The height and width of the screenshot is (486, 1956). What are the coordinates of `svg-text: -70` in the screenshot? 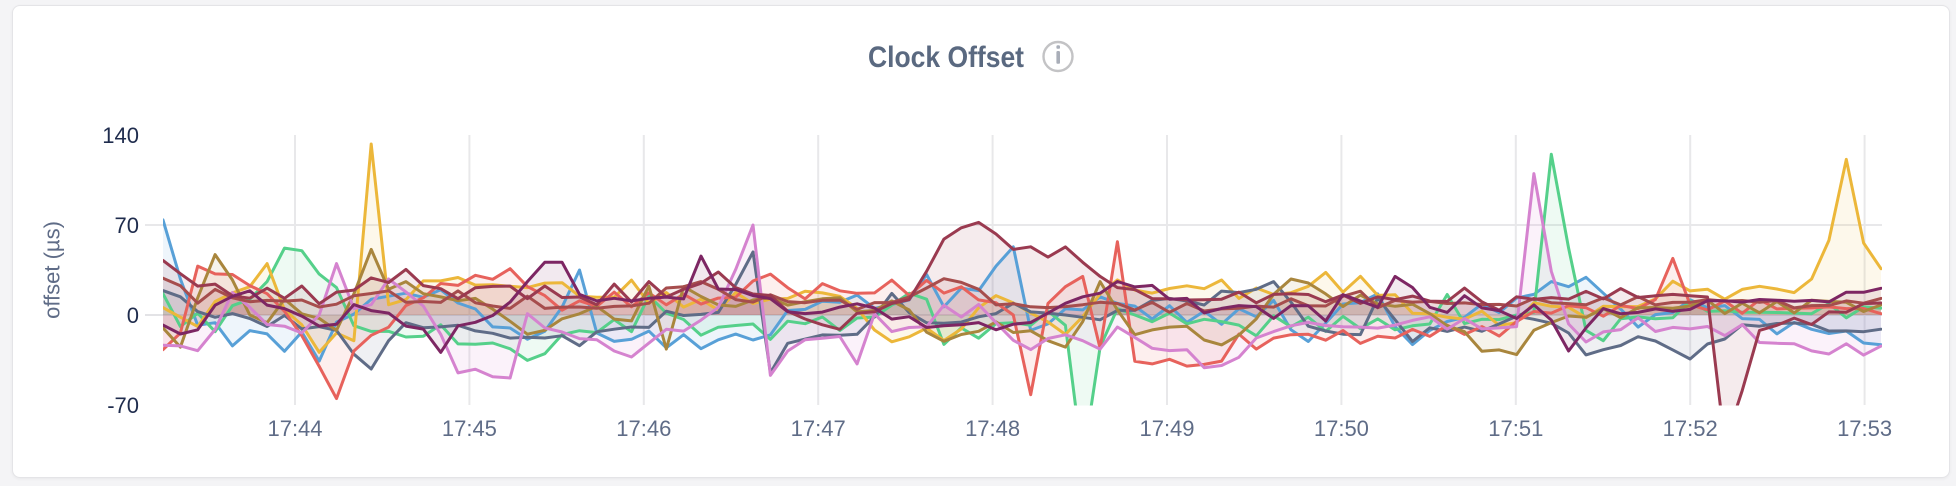 It's located at (123, 405).